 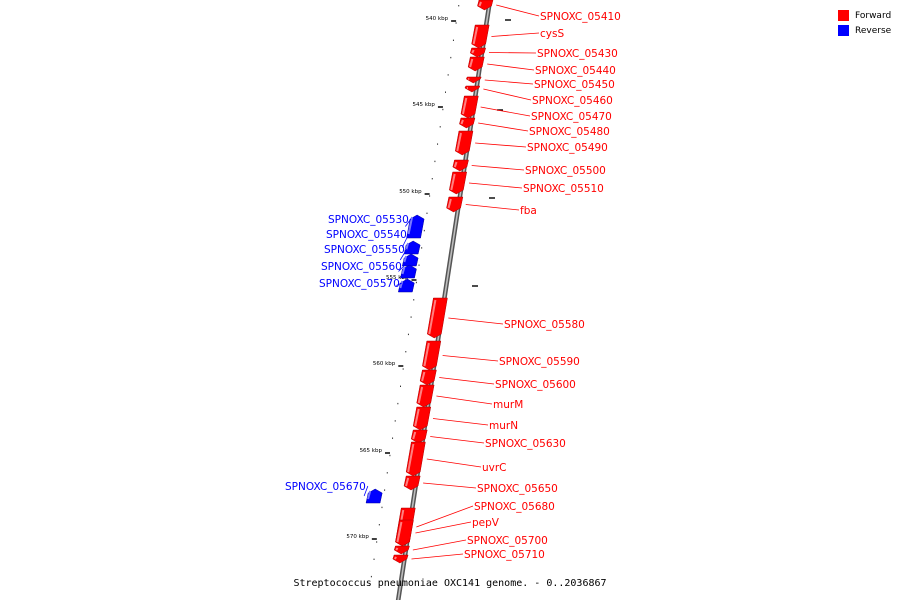 What do you see at coordinates (539, 362) in the screenshot?
I see `gene-label: SPNOXC_05590` at bounding box center [539, 362].